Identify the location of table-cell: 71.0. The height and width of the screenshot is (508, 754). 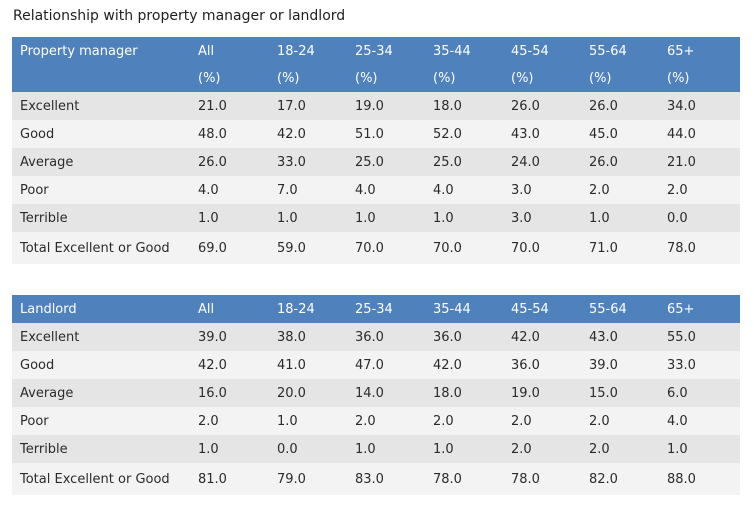
(603, 248).